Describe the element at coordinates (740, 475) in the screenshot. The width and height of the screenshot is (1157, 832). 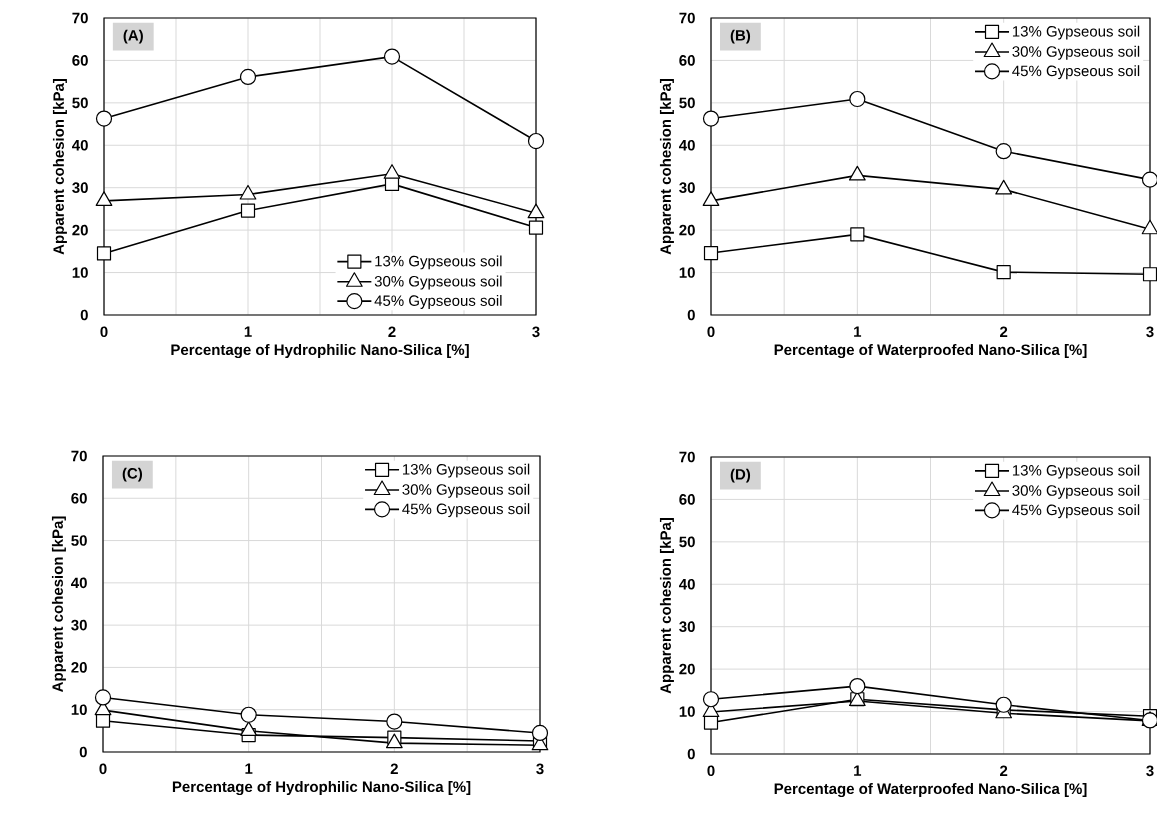
I see `text: (D)` at that location.